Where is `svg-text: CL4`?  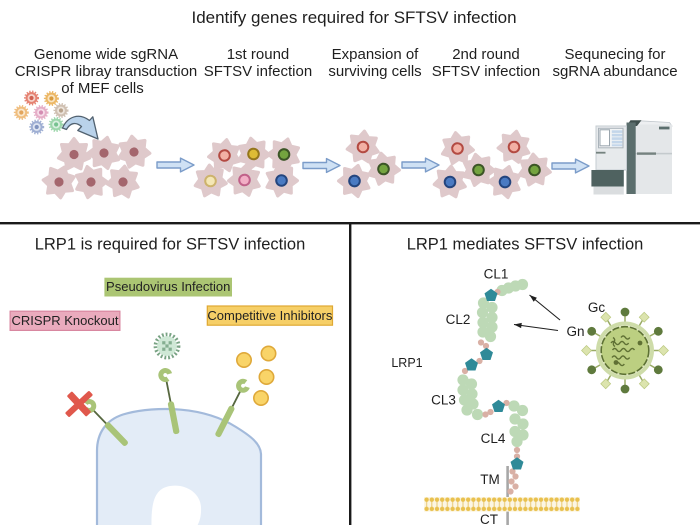 svg-text: CL4 is located at coordinates (493, 438).